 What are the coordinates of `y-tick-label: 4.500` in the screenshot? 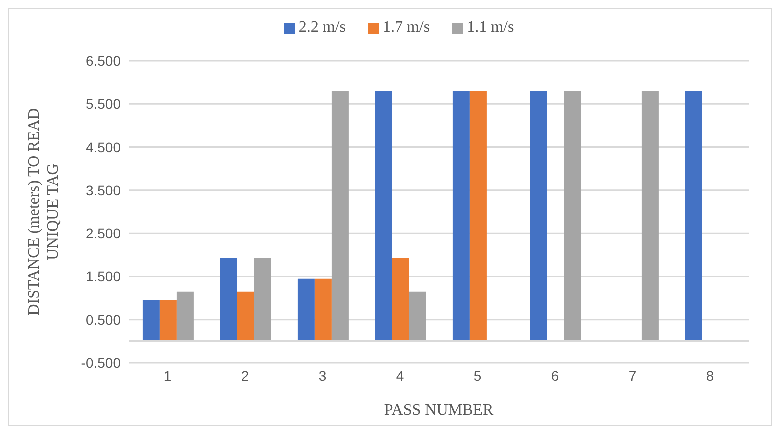 It's located at (104, 147).